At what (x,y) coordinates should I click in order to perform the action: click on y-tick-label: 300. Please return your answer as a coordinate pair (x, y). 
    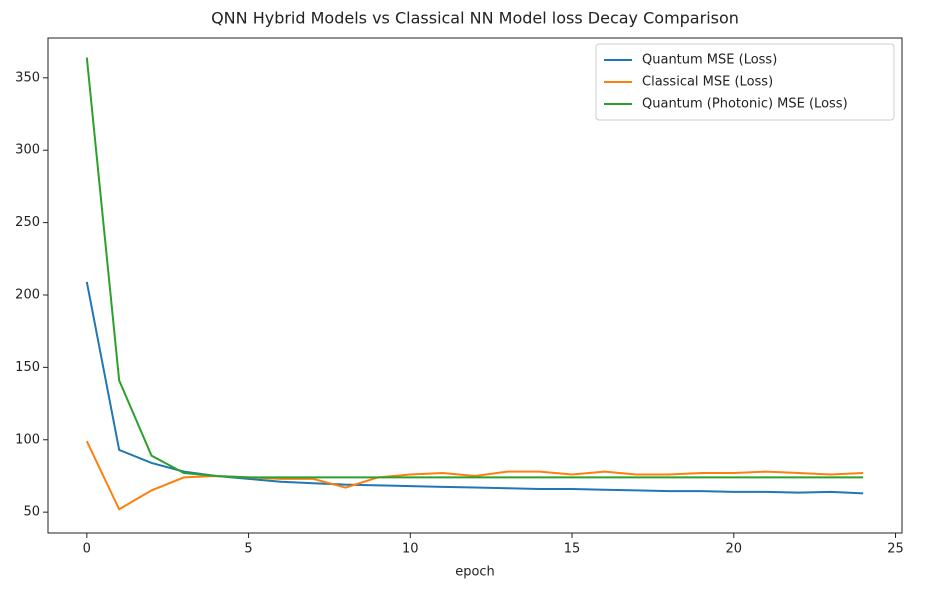
    Looking at the image, I should click on (27, 150).